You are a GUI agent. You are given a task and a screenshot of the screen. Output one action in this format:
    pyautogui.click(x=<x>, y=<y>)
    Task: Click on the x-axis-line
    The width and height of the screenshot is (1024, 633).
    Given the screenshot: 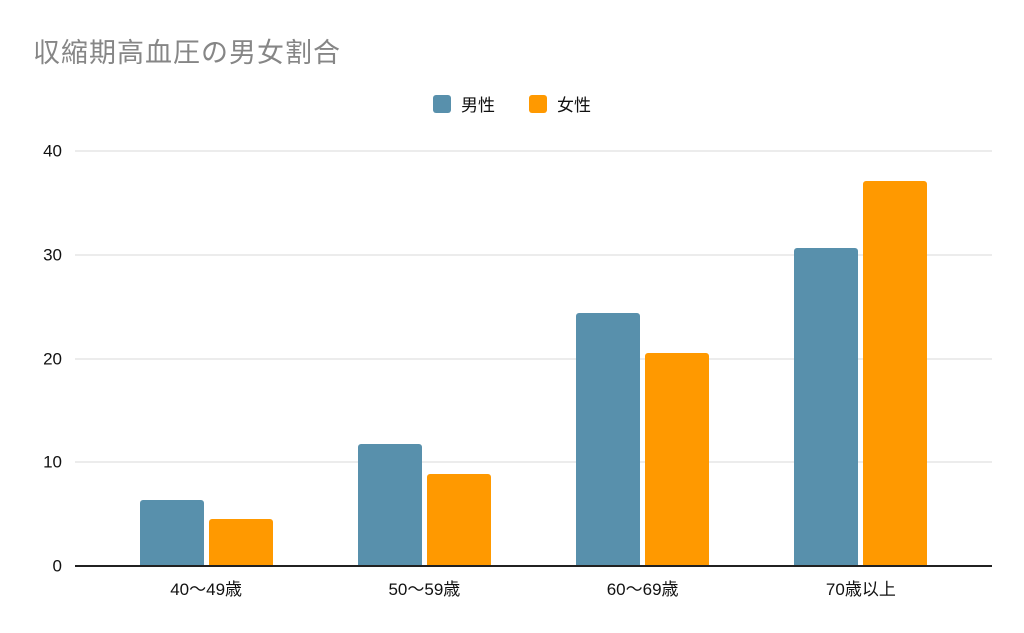 What is the action you would take?
    pyautogui.click(x=533, y=566)
    